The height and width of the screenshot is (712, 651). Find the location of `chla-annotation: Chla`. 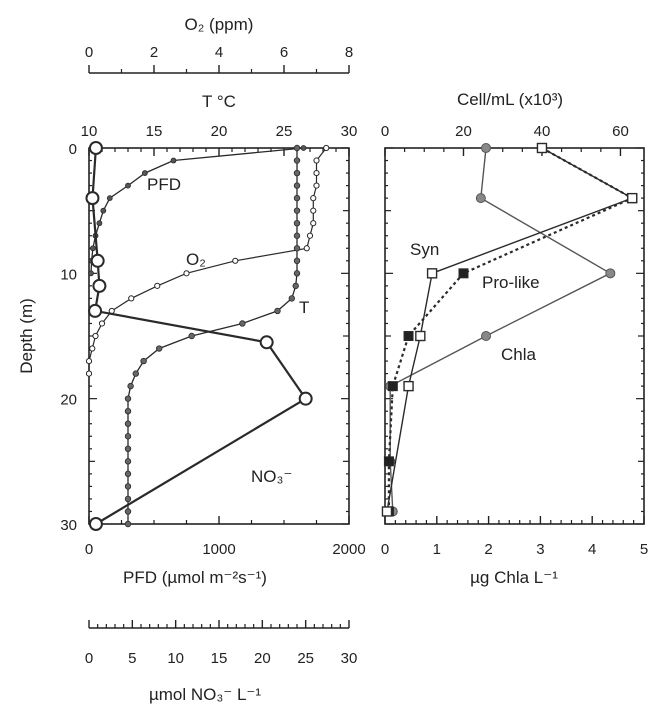

chla-annotation: Chla is located at coordinates (519, 354).